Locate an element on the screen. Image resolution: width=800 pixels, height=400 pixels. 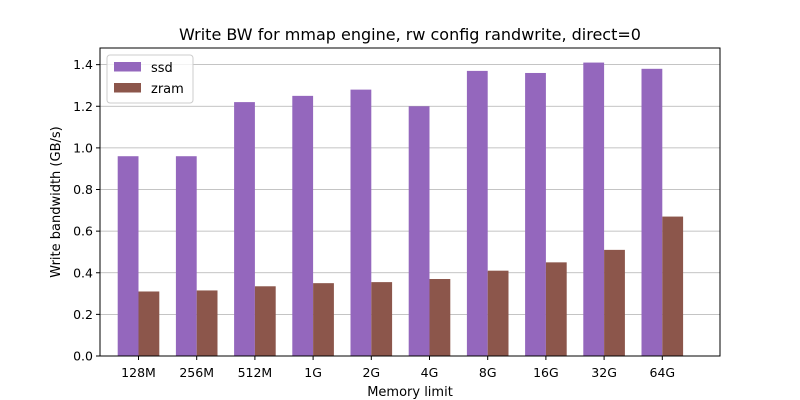
y-tick-label: 0.8 is located at coordinates (83, 189).